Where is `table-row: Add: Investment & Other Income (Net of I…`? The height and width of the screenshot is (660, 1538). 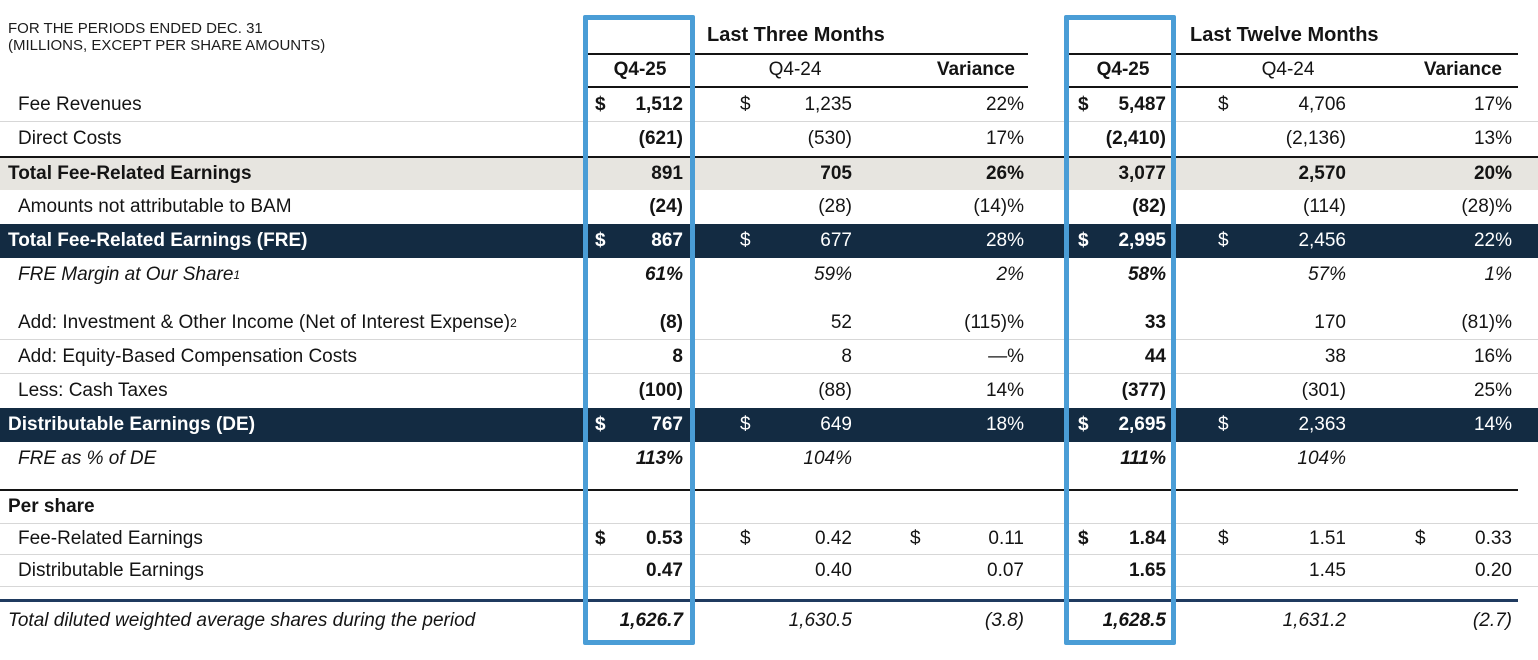 table-row: Add: Investment & Other Income (Net of I… is located at coordinates (769, 323).